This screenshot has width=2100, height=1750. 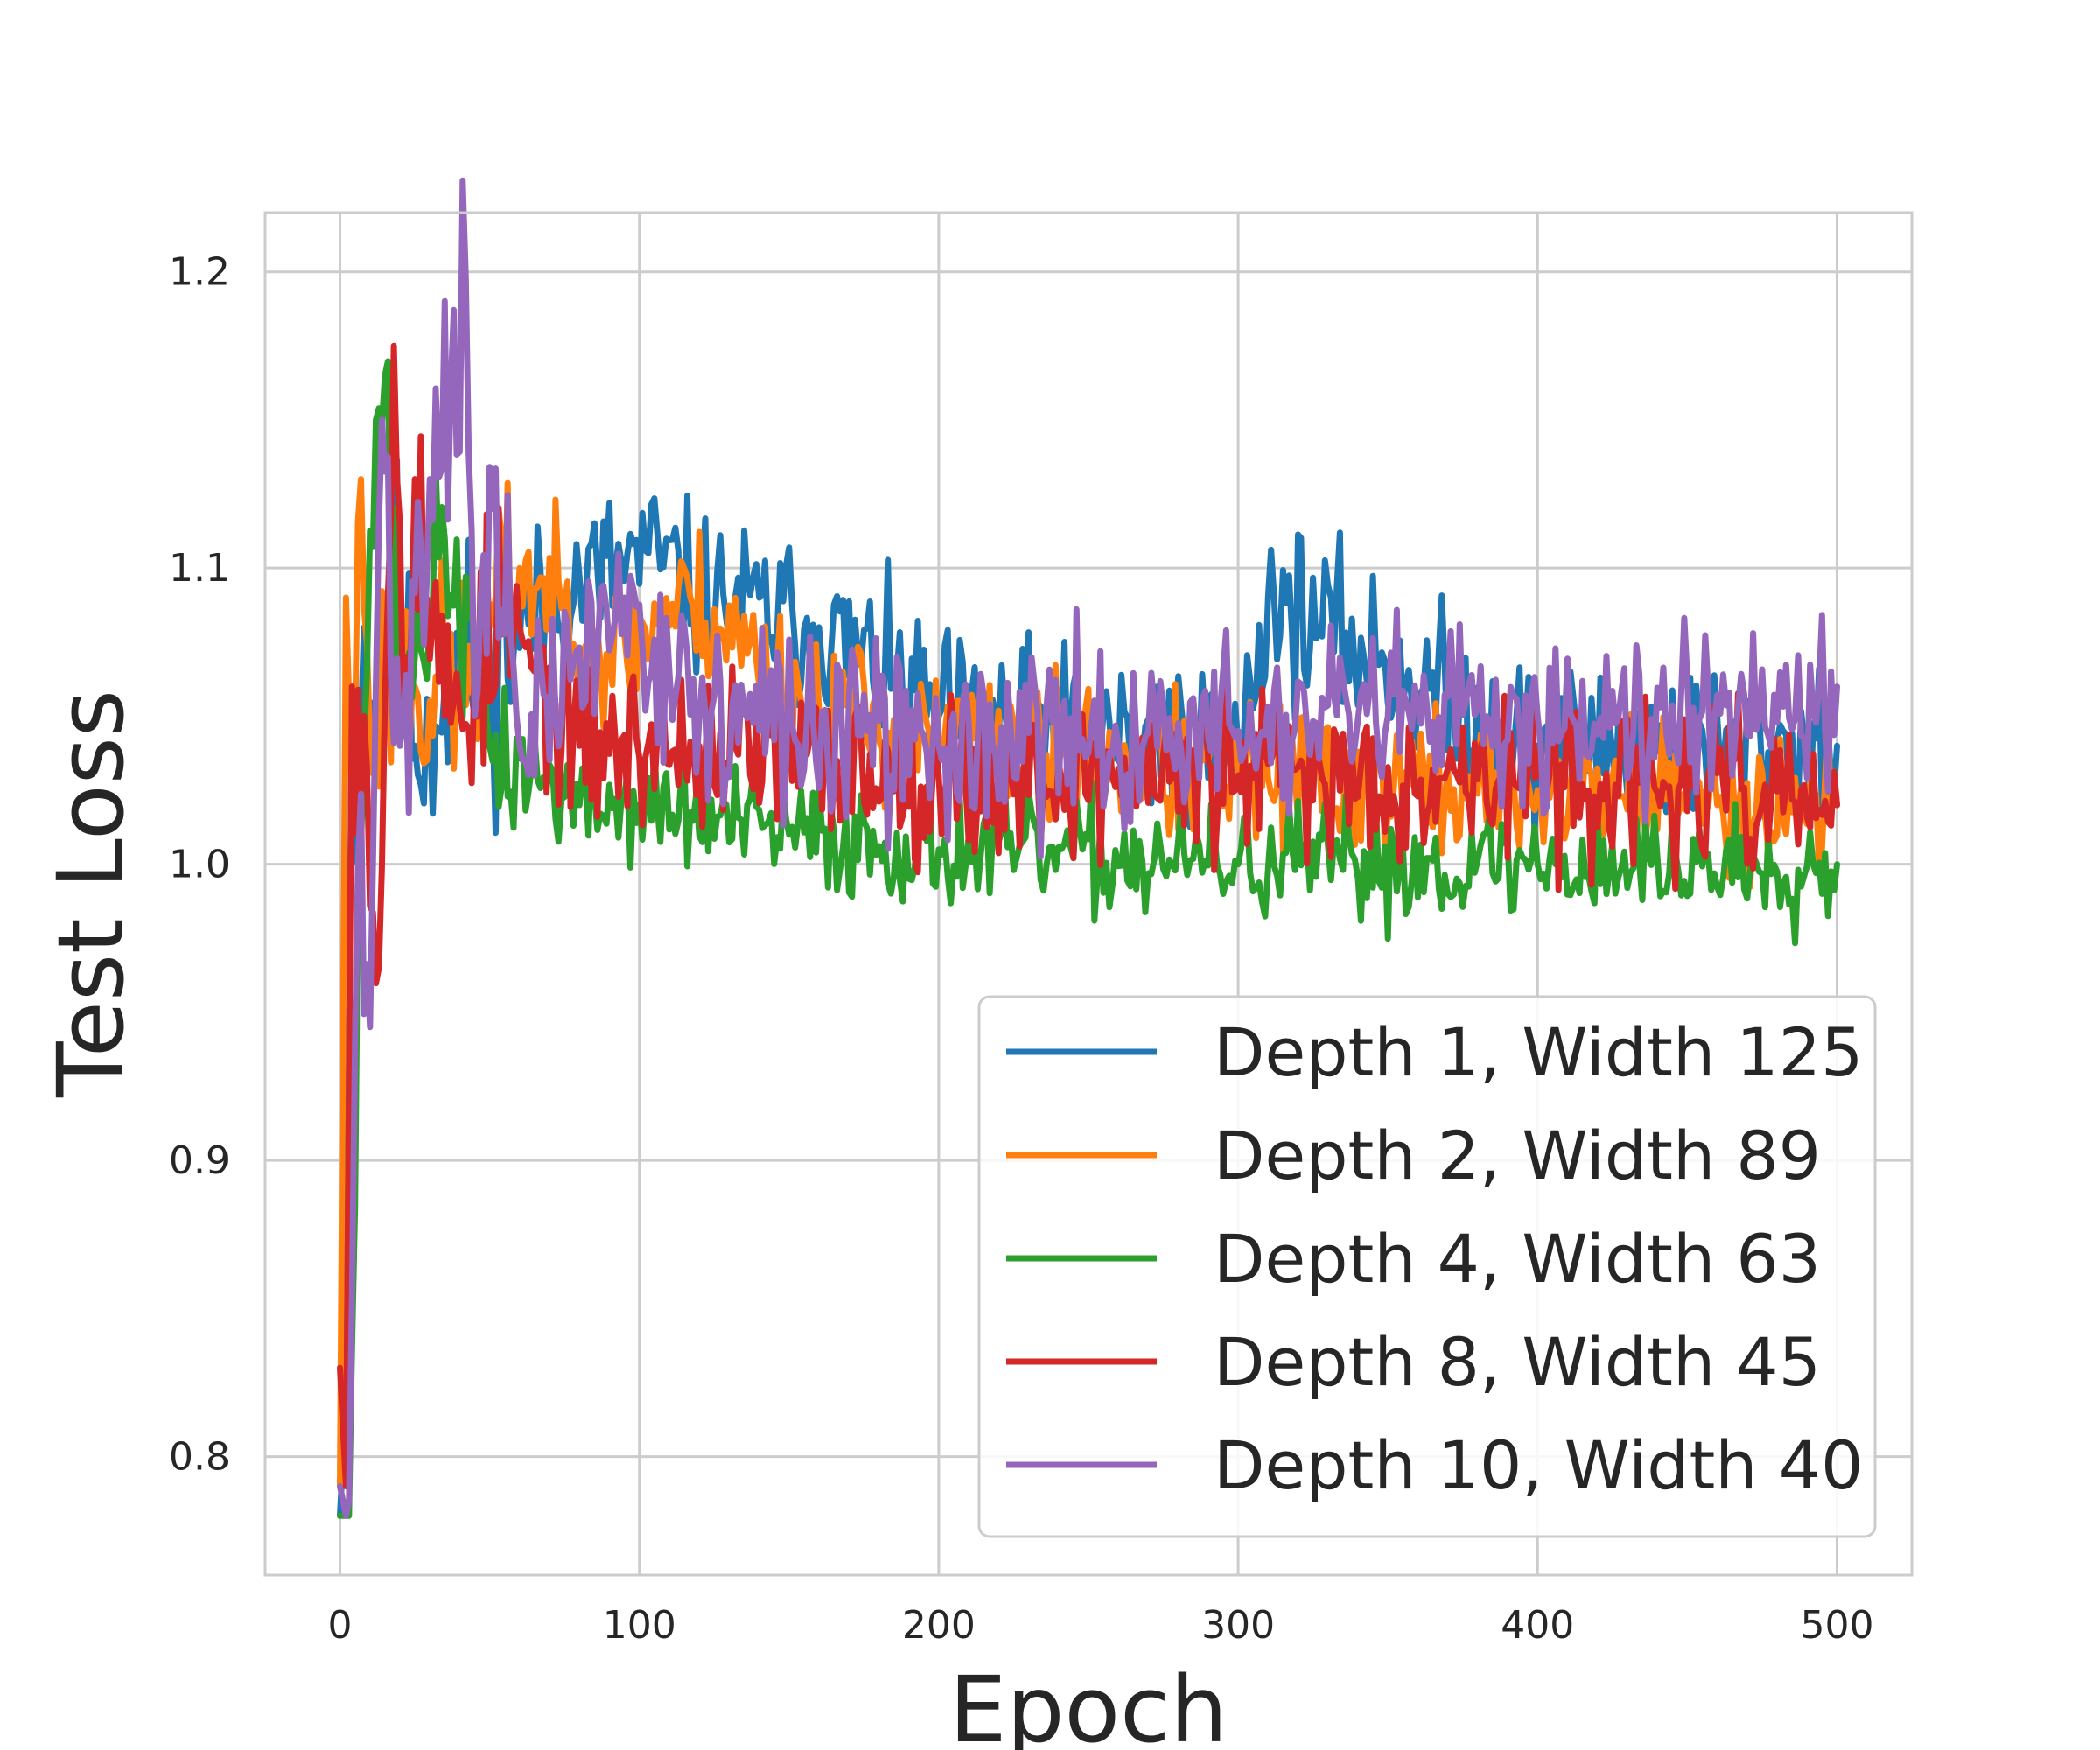 What do you see at coordinates (1538, 1052) in the screenshot?
I see `legend-label-1: Depth 1, Width 125` at bounding box center [1538, 1052].